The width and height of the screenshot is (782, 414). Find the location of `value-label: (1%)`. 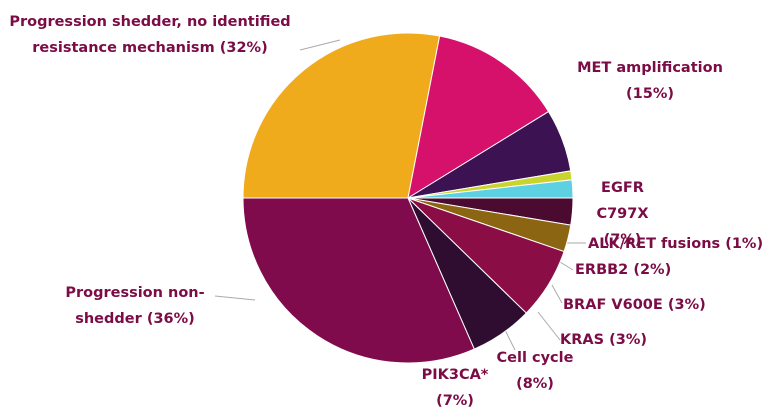

value-label: (1%) is located at coordinates (744, 244).